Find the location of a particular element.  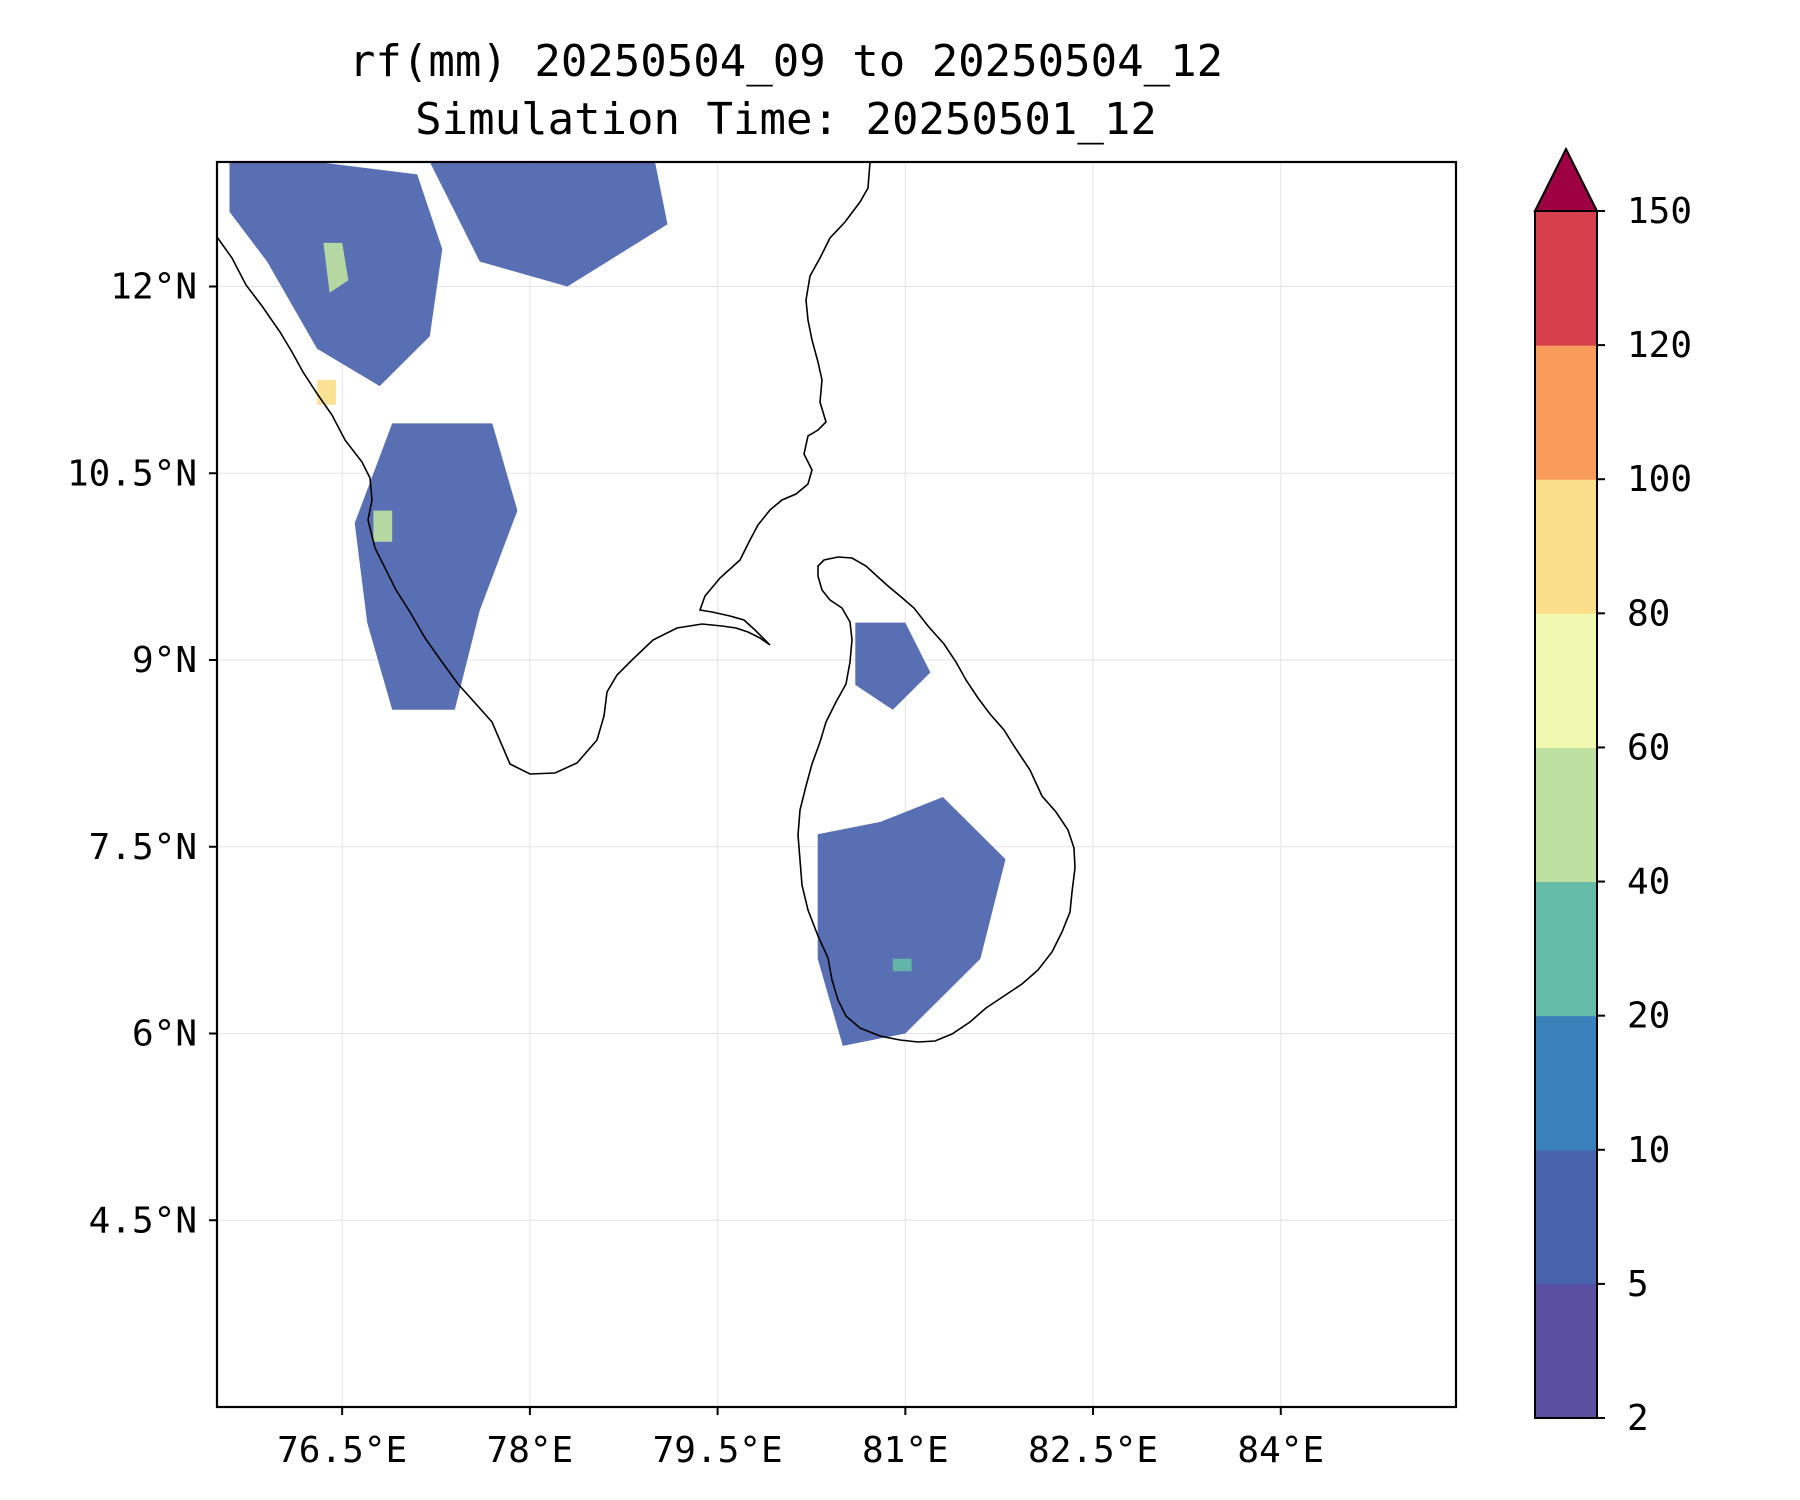

x-tick-label: 78°E is located at coordinates (530, 1450).